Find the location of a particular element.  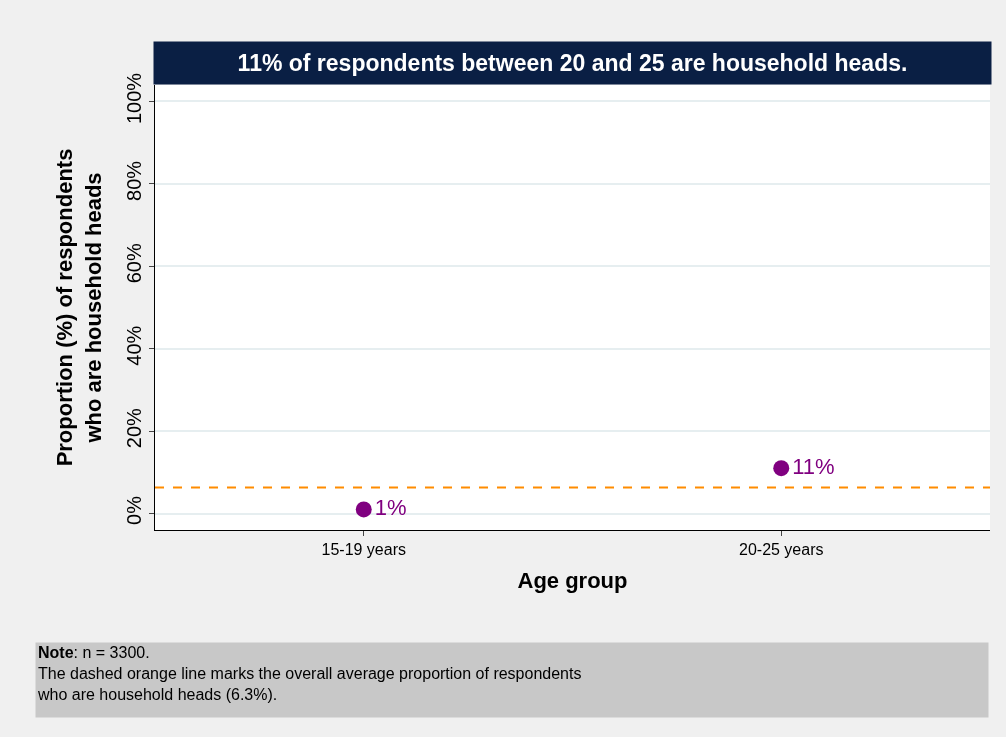

y-tick-label: 100% is located at coordinates (134, 98).